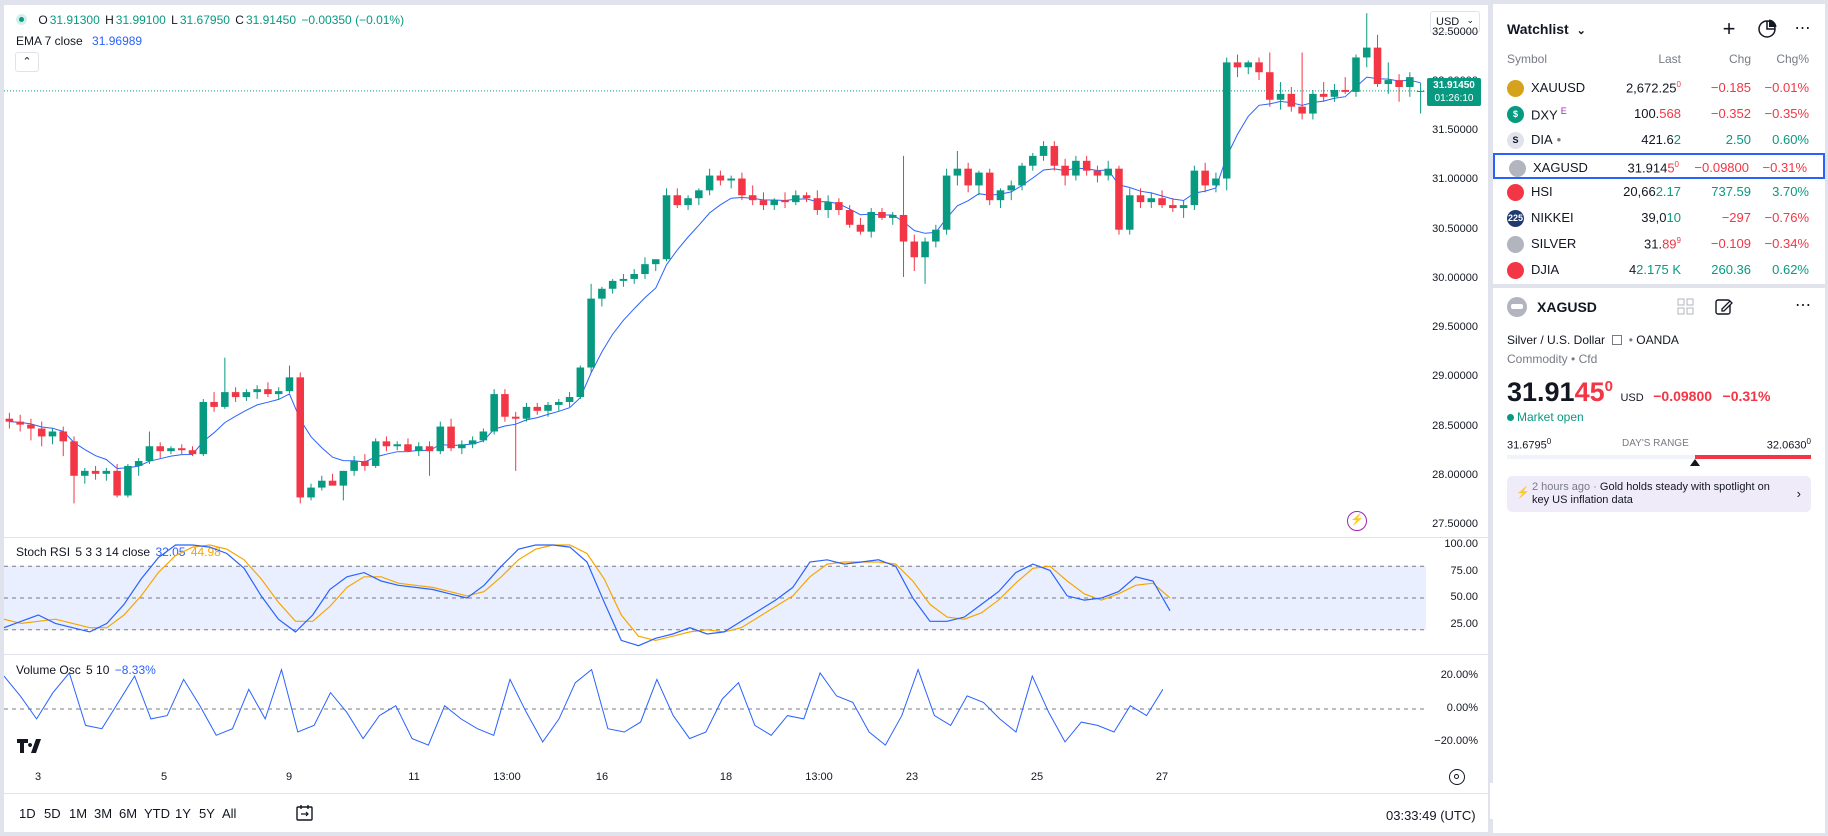 This screenshot has width=1828, height=836. I want to click on ema-legend: EMA 7 close 31.96989, so click(80, 41).